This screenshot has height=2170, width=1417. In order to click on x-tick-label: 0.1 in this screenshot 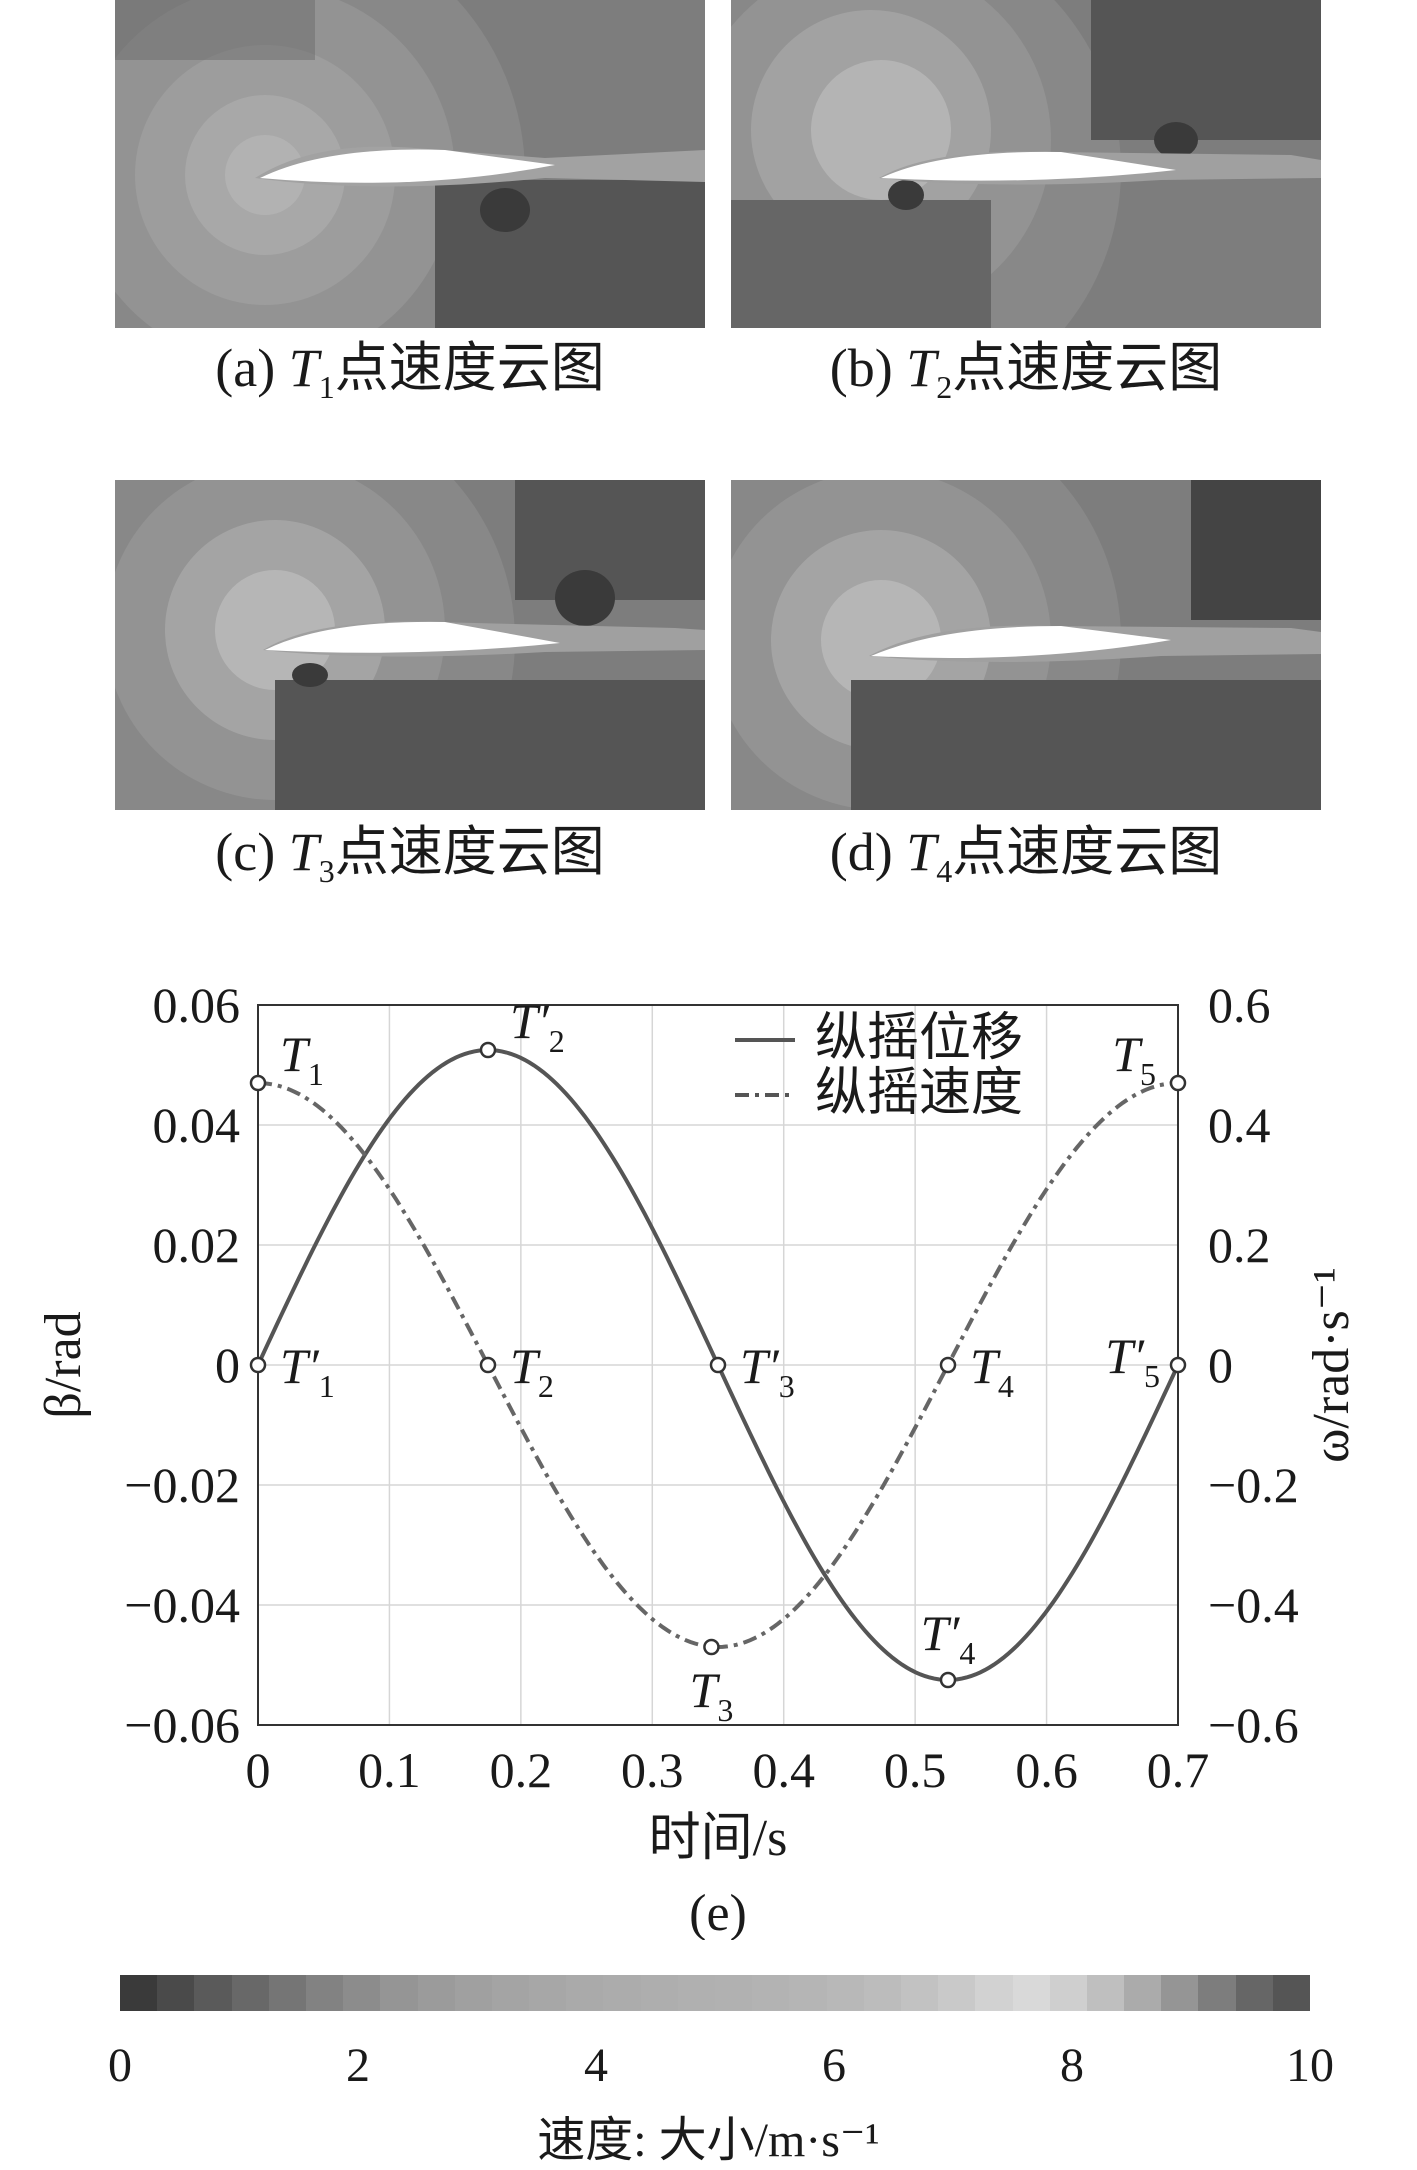, I will do `click(389, 1770)`.